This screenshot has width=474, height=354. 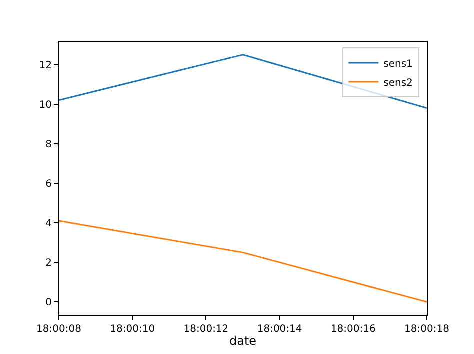 I want to click on x-tick-label: 18:00:14, so click(x=279, y=329).